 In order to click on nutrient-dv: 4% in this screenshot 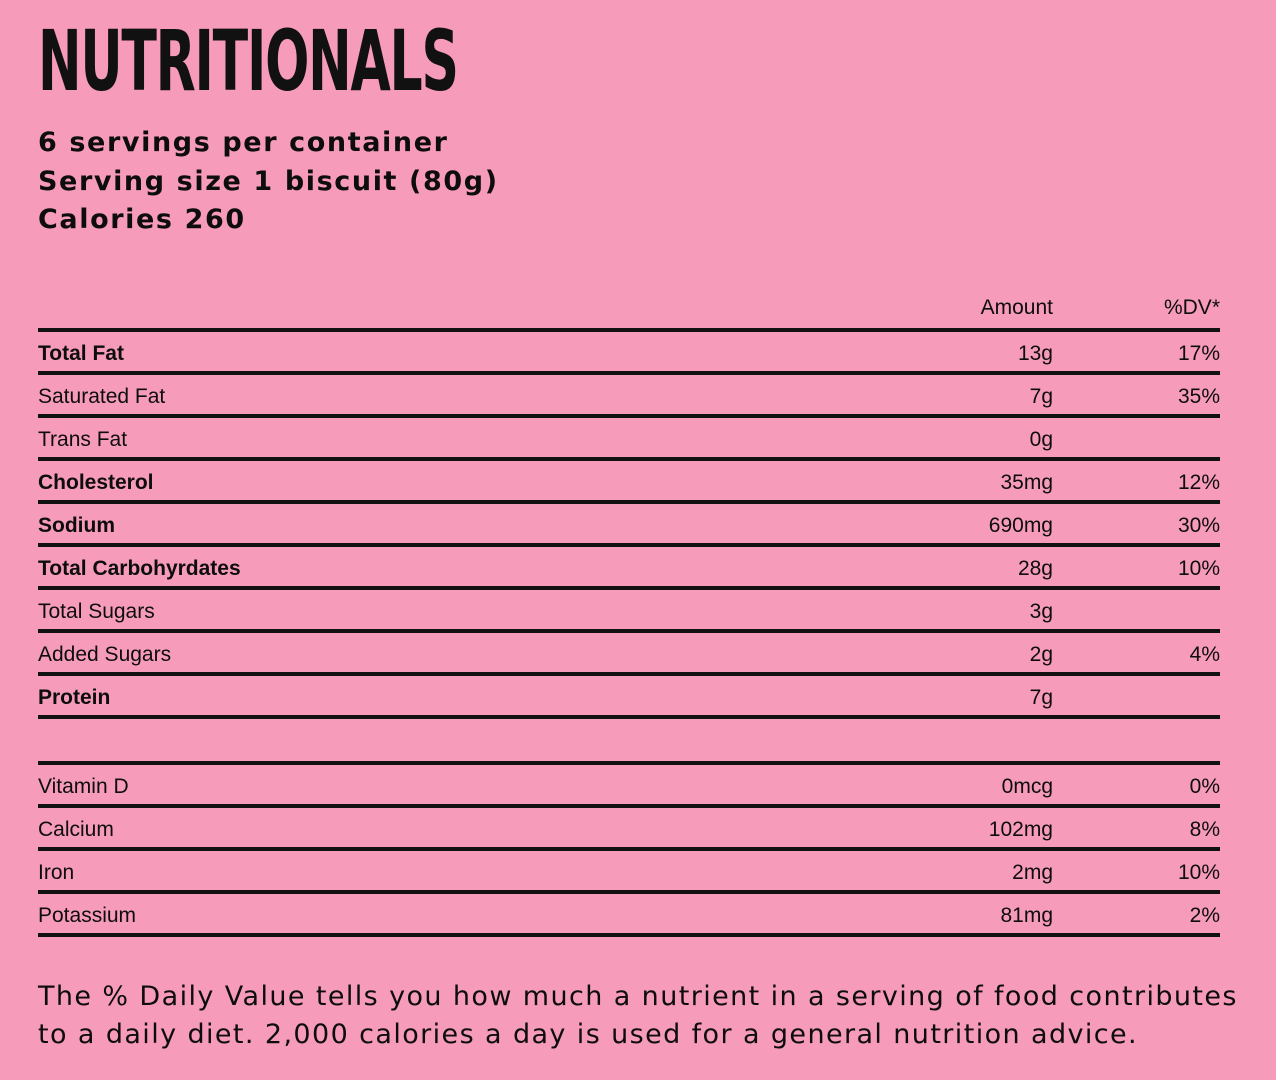, I will do `click(1204, 654)`.